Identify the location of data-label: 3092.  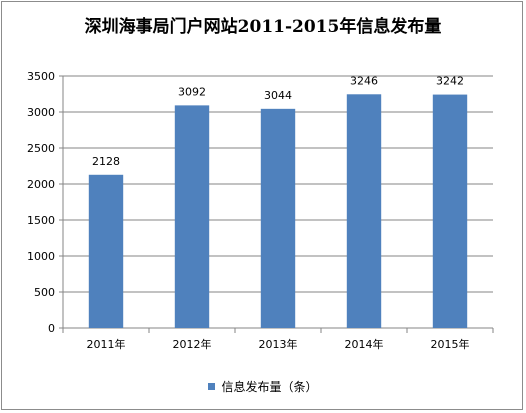
(192, 91).